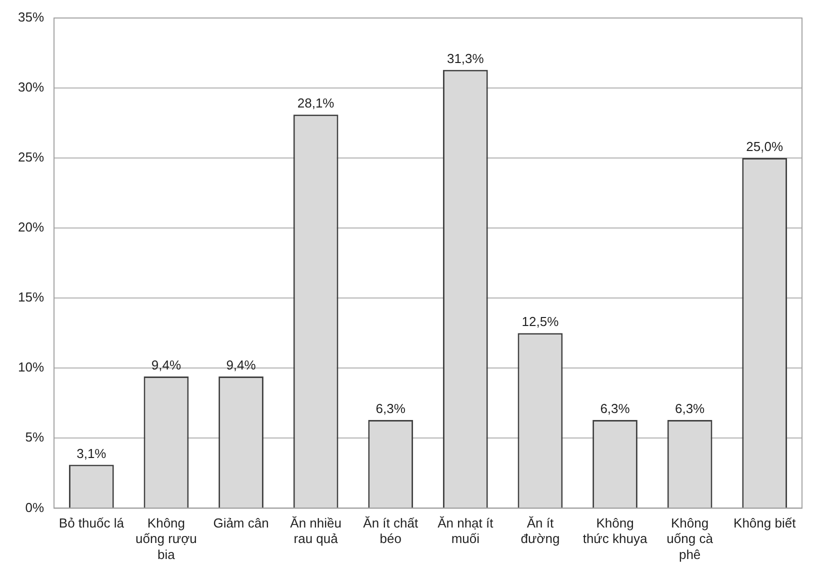  What do you see at coordinates (241, 523) in the screenshot?
I see `x-tick-label: Giảm cân` at bounding box center [241, 523].